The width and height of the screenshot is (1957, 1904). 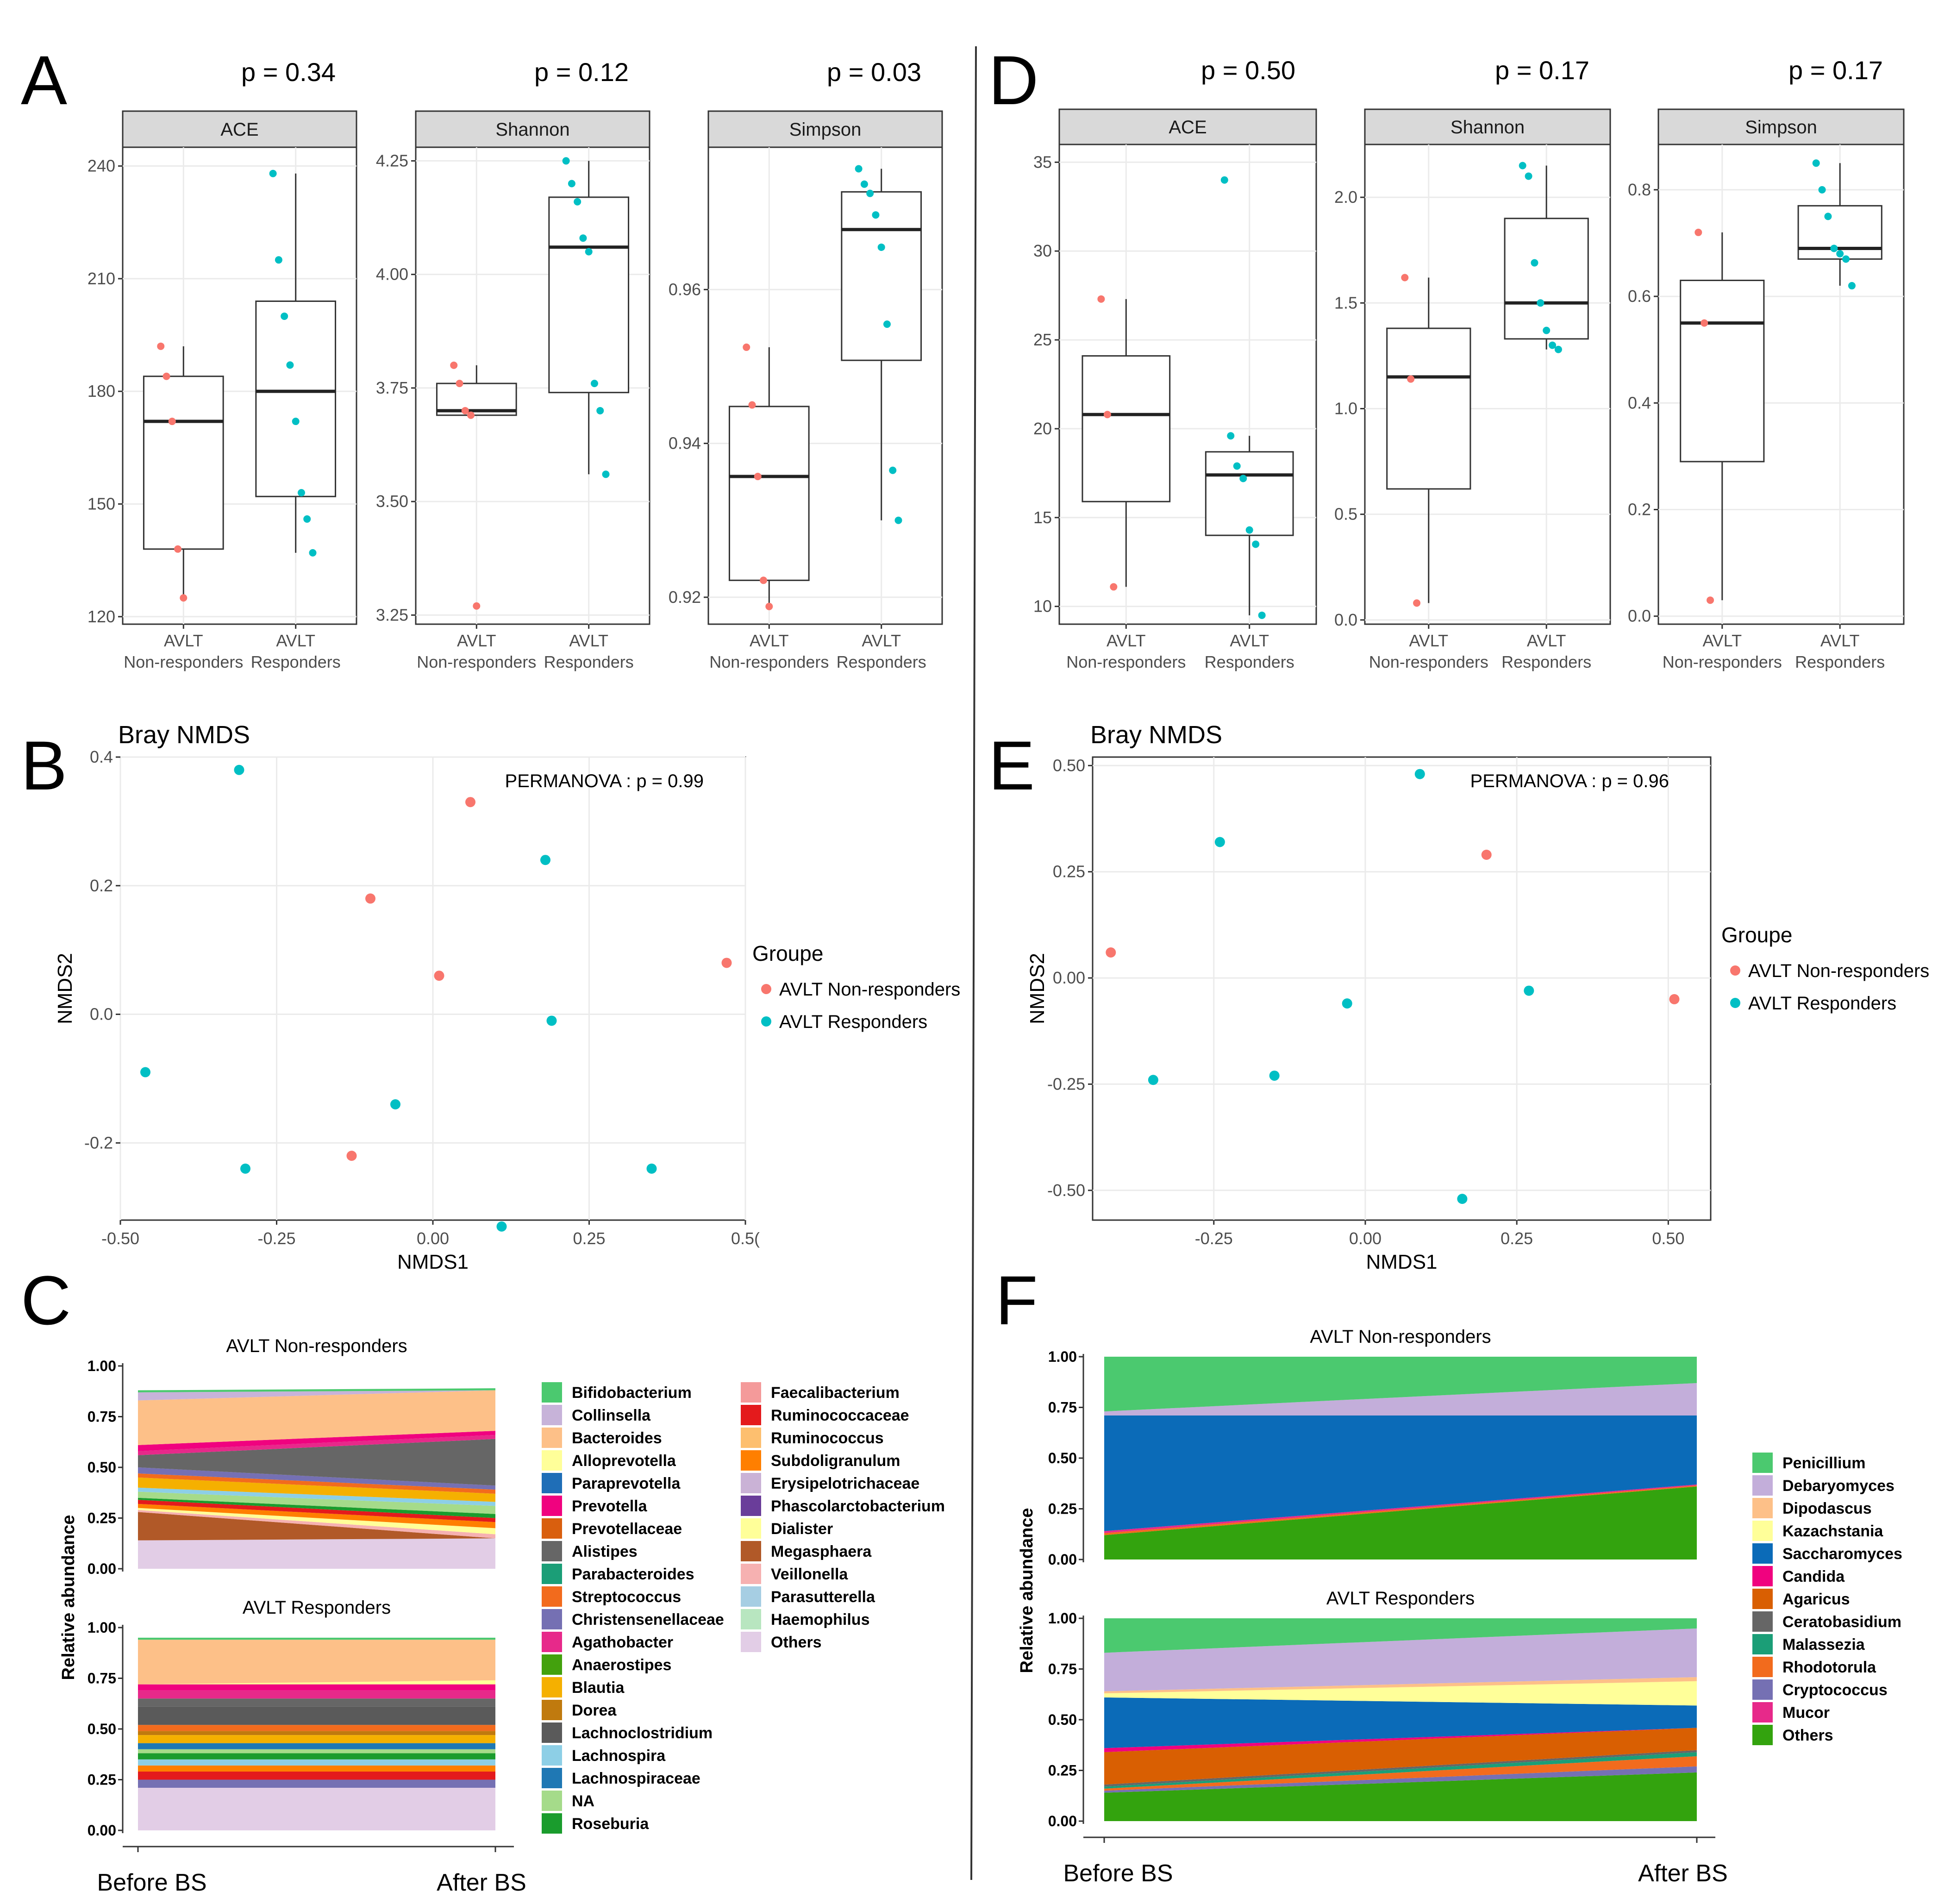 I want to click on facet-title: AVLT Non-responders, so click(x=1401, y=1337).